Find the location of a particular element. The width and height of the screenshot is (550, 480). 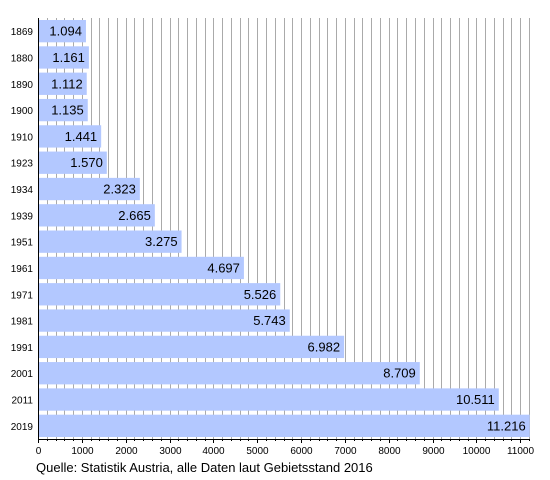

bar-value-label-1991: 6.982 is located at coordinates (324, 346).